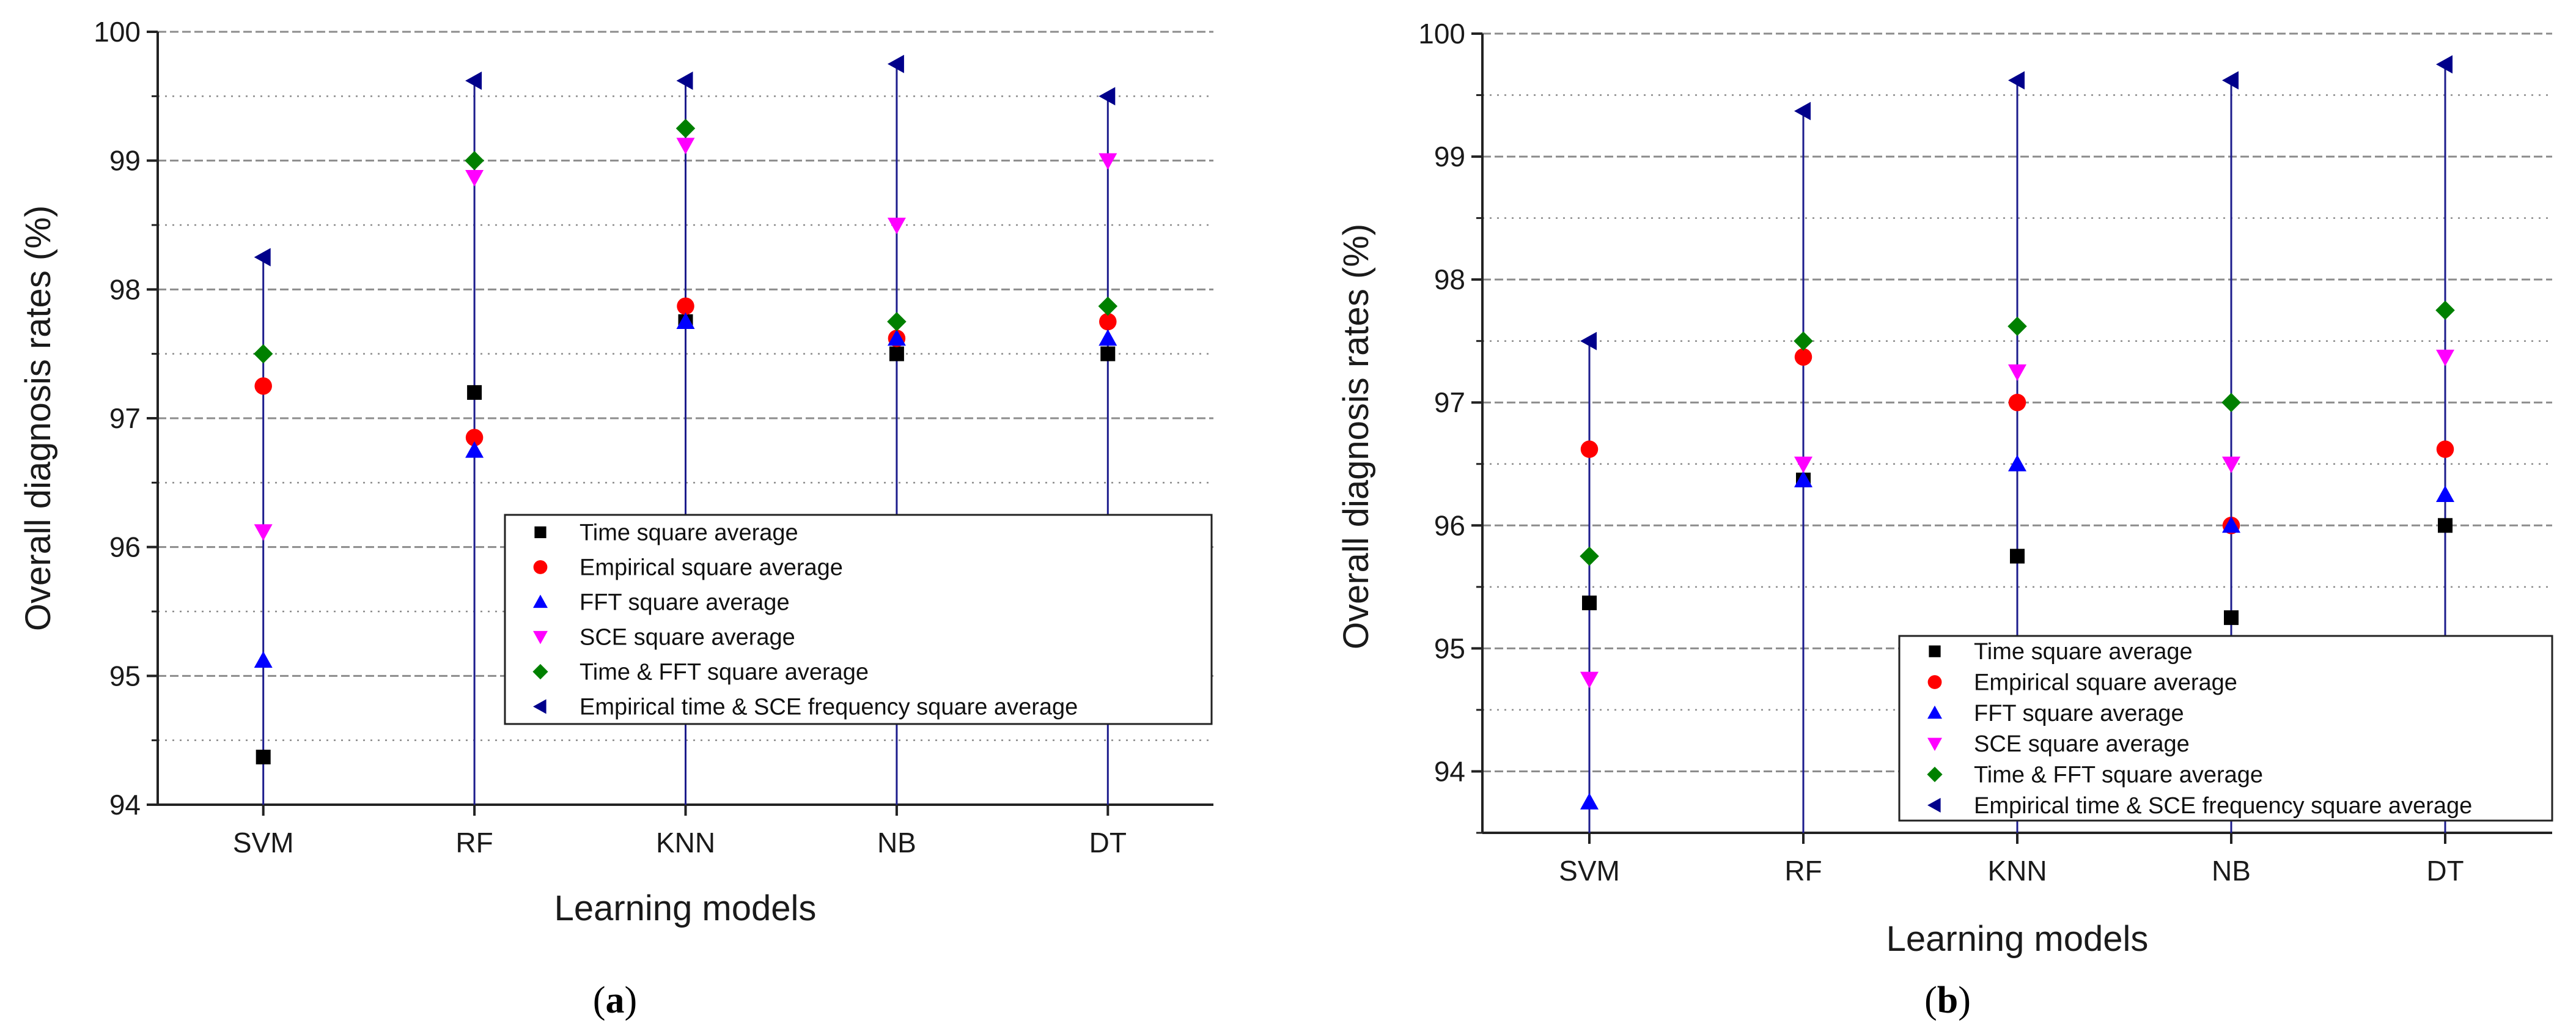 This screenshot has width=2576, height=1034. I want to click on caption-letter: b, so click(1947, 1000).